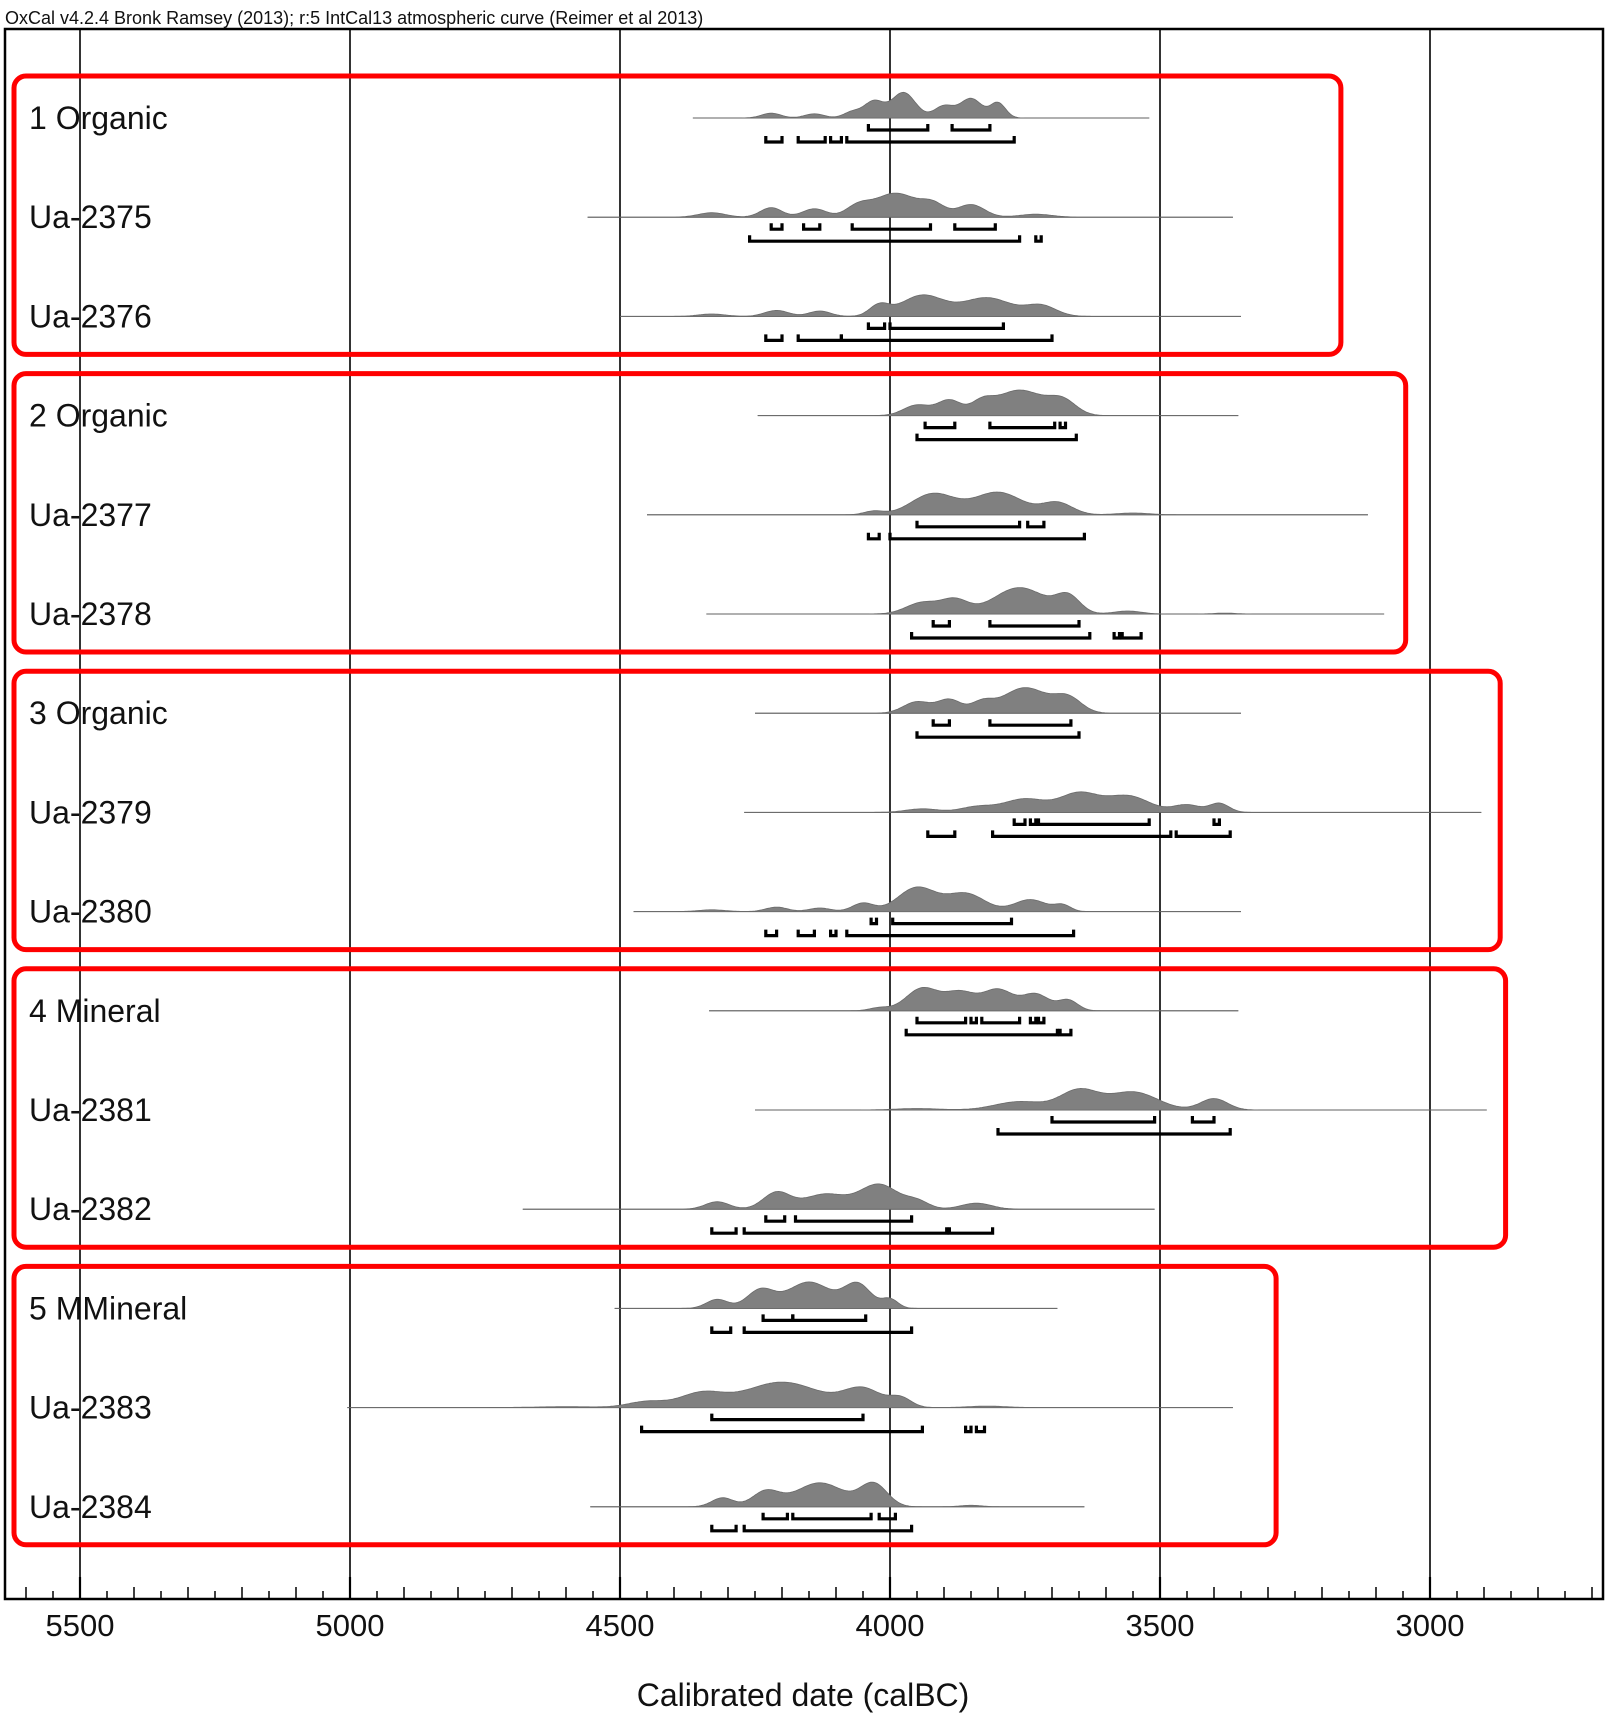 The height and width of the screenshot is (1718, 1610). Describe the element at coordinates (1160, 1625) in the screenshot. I see `x-tick-label-3500: 3500` at that location.